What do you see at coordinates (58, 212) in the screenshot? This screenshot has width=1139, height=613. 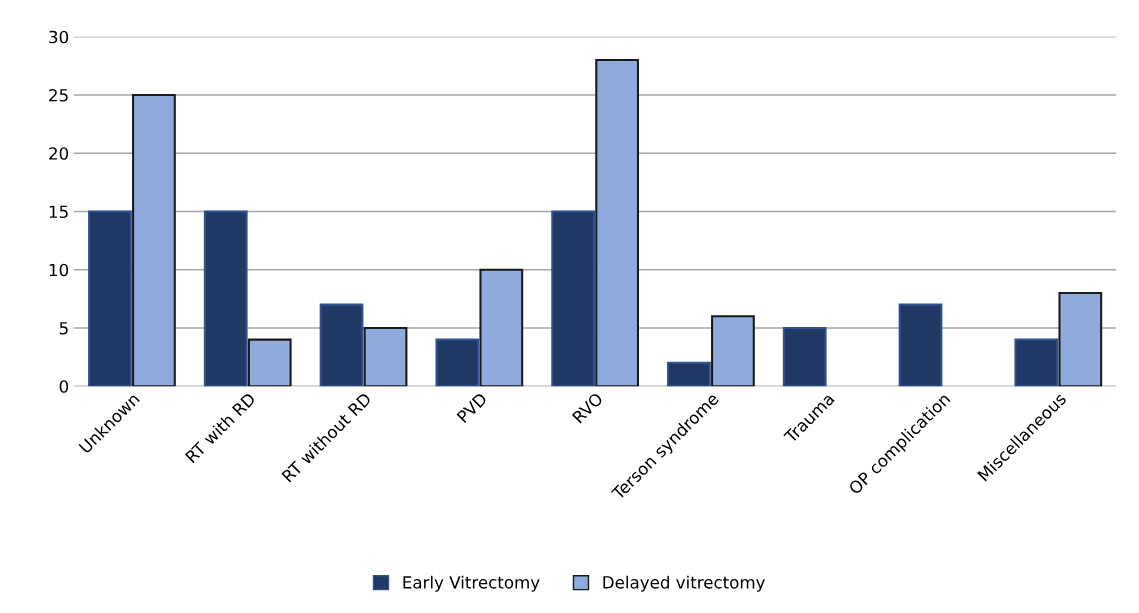 I see `y-tick-label: 15` at bounding box center [58, 212].